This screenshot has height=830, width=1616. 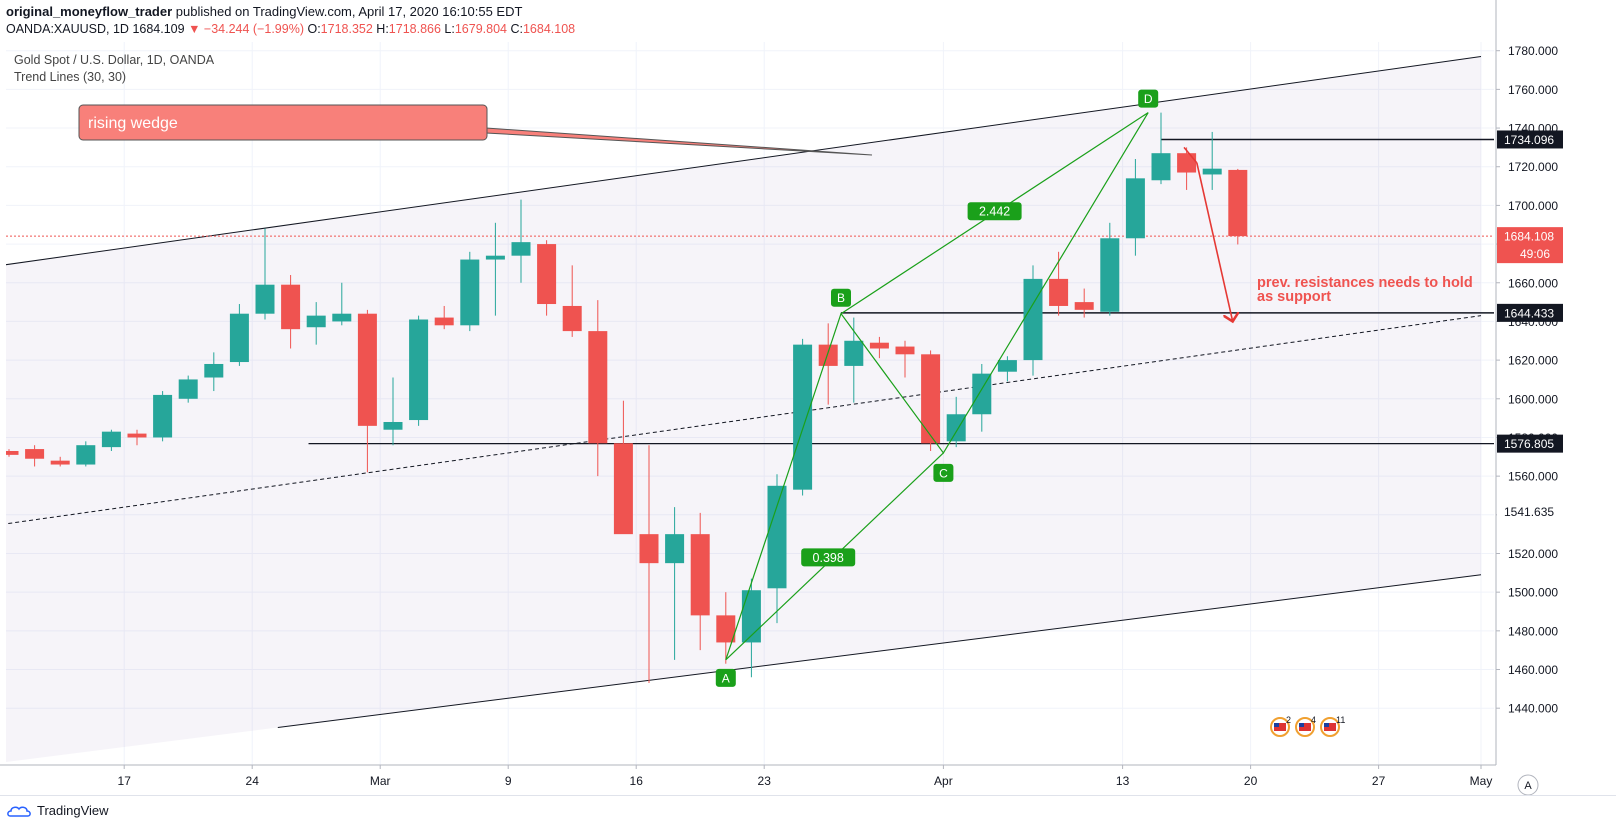 I want to click on price-change: ▼ −34.244 (−1.99%), so click(x=246, y=29).